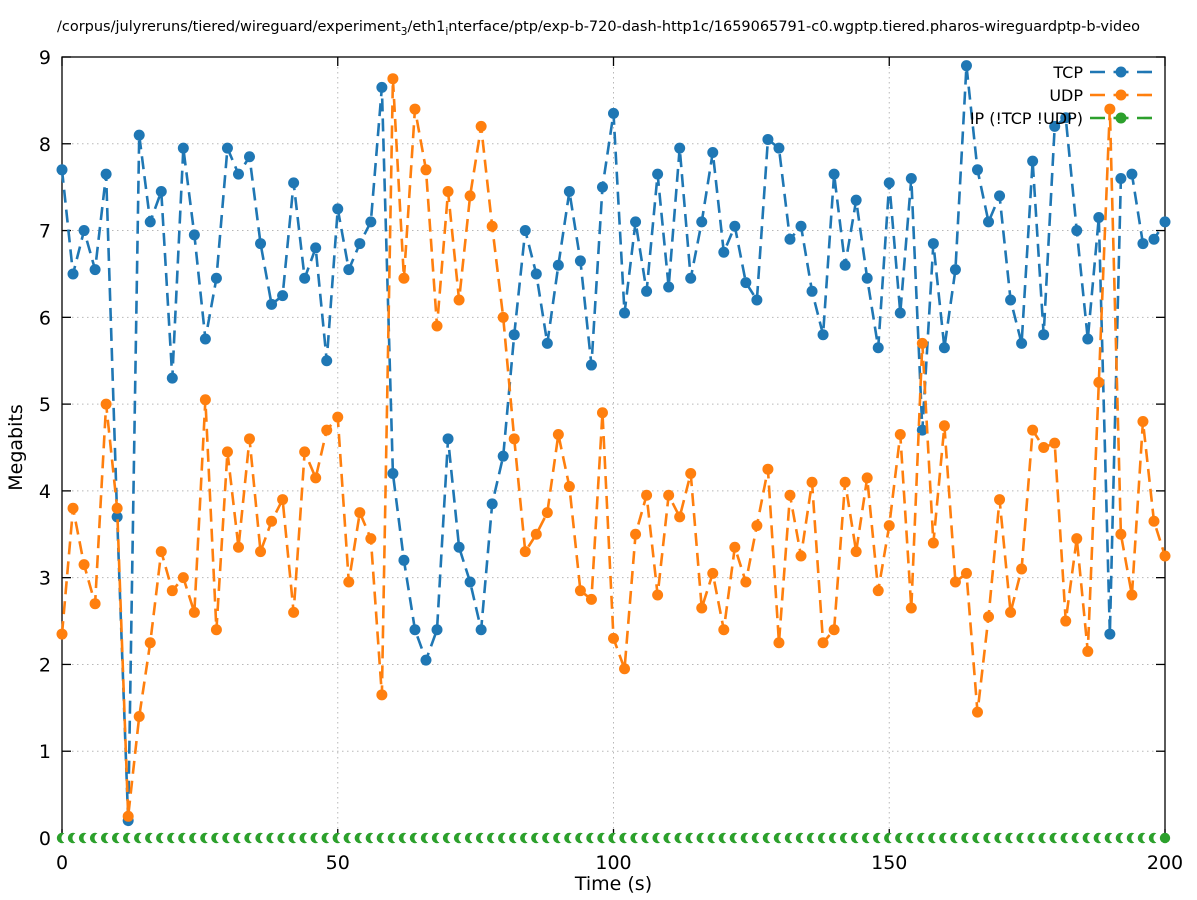 Image resolution: width=1197 pixels, height=900 pixels. I want to click on x-tick-label: 150, so click(889, 863).